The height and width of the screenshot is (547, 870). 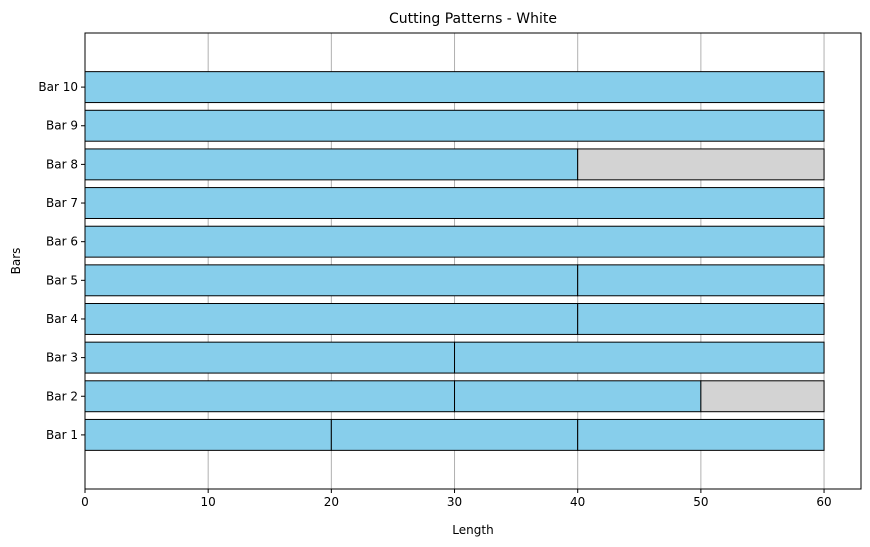 I want to click on x-tick-label-6: 60, so click(x=823, y=502).